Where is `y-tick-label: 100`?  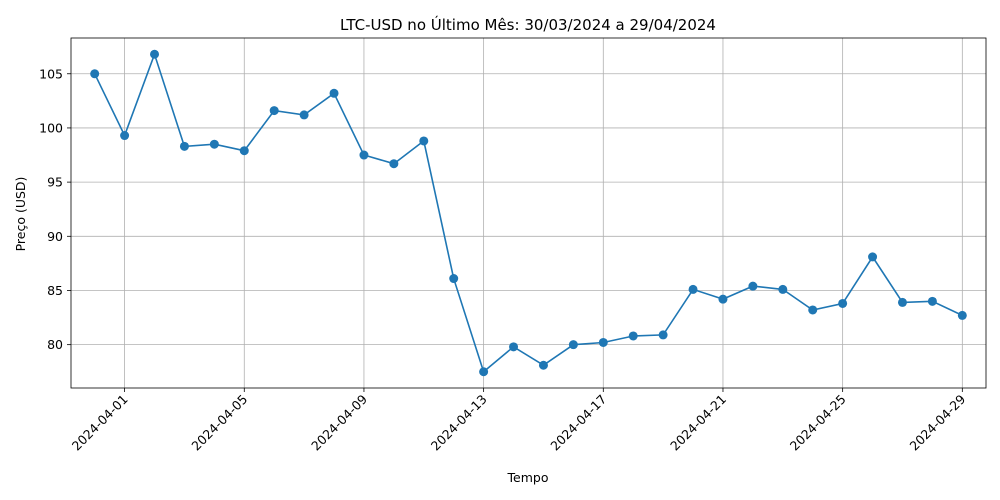
y-tick-label: 100 is located at coordinates (51, 127).